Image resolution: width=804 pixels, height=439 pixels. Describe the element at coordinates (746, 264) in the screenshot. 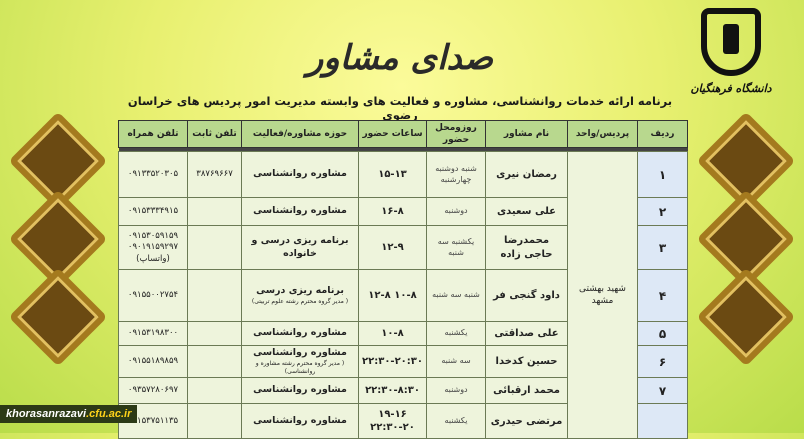

I see `ornament-right` at that location.